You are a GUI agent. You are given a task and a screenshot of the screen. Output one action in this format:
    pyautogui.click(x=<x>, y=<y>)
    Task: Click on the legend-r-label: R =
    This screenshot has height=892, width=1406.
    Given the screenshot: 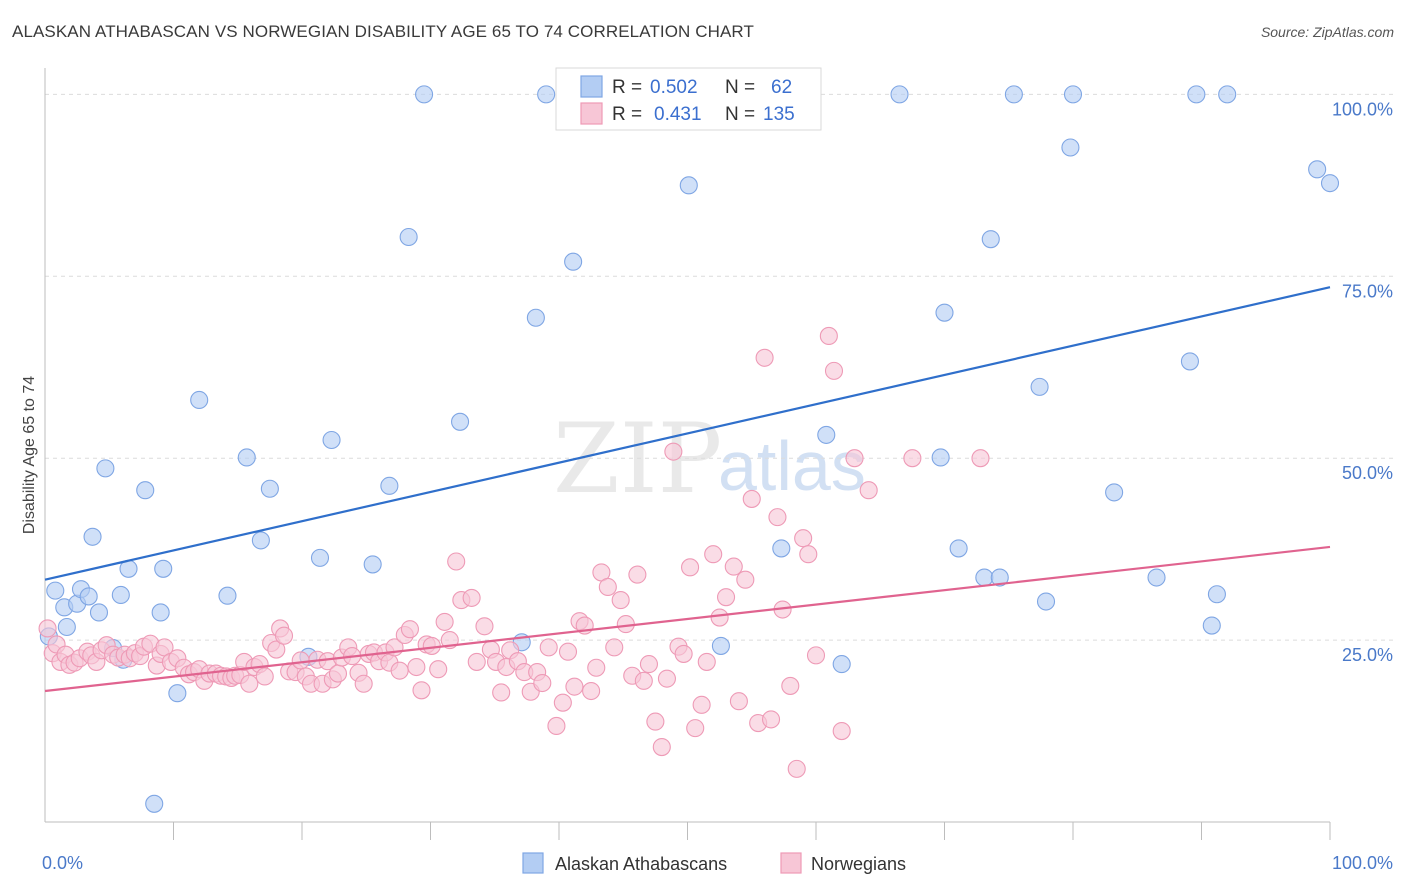 What is the action you would take?
    pyautogui.click(x=627, y=87)
    